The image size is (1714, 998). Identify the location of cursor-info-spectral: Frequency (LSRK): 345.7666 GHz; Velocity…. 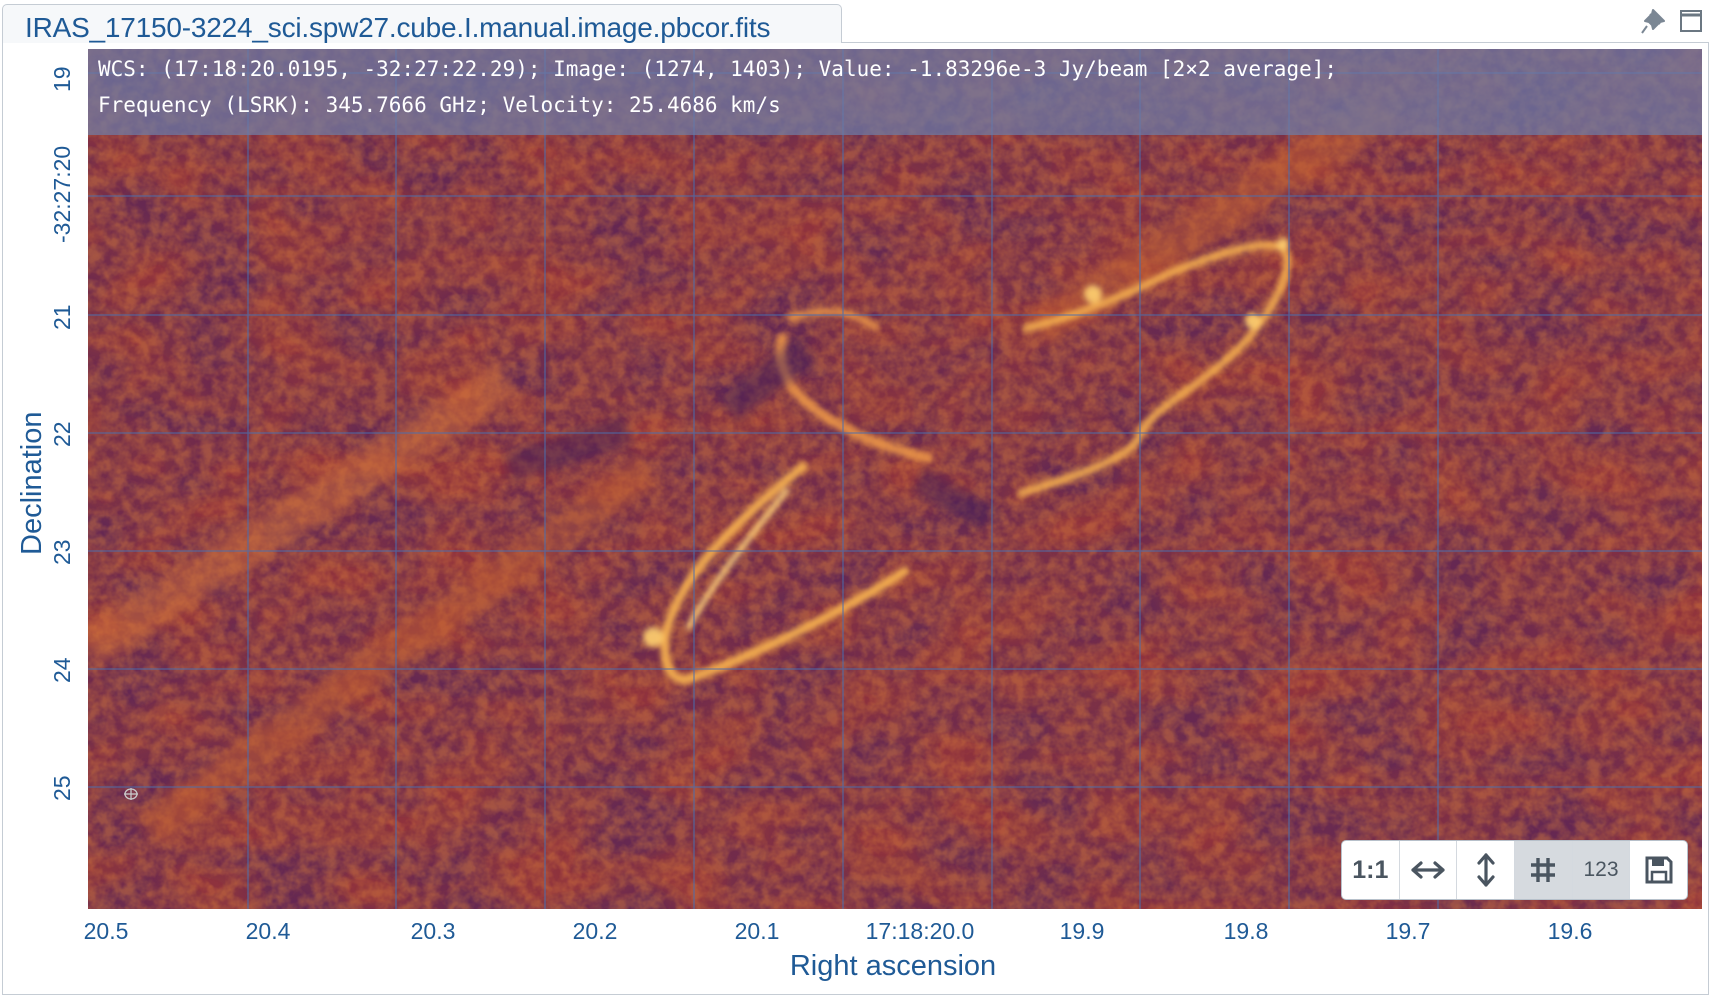
(439, 105).